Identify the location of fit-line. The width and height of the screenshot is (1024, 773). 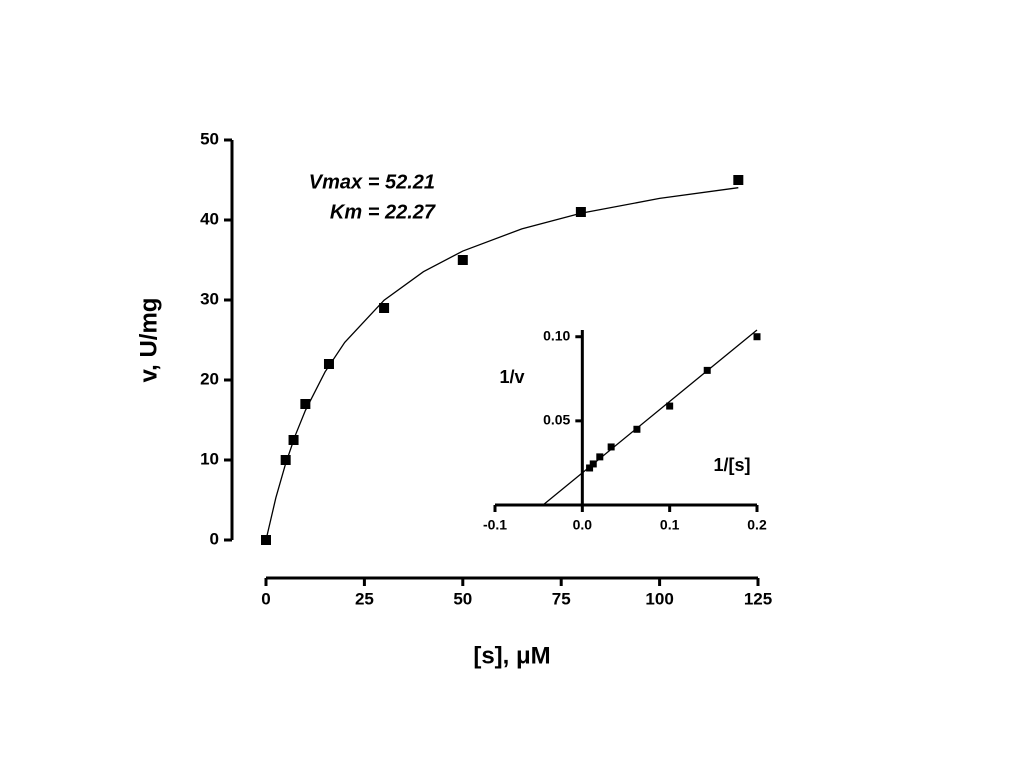
(650, 417).